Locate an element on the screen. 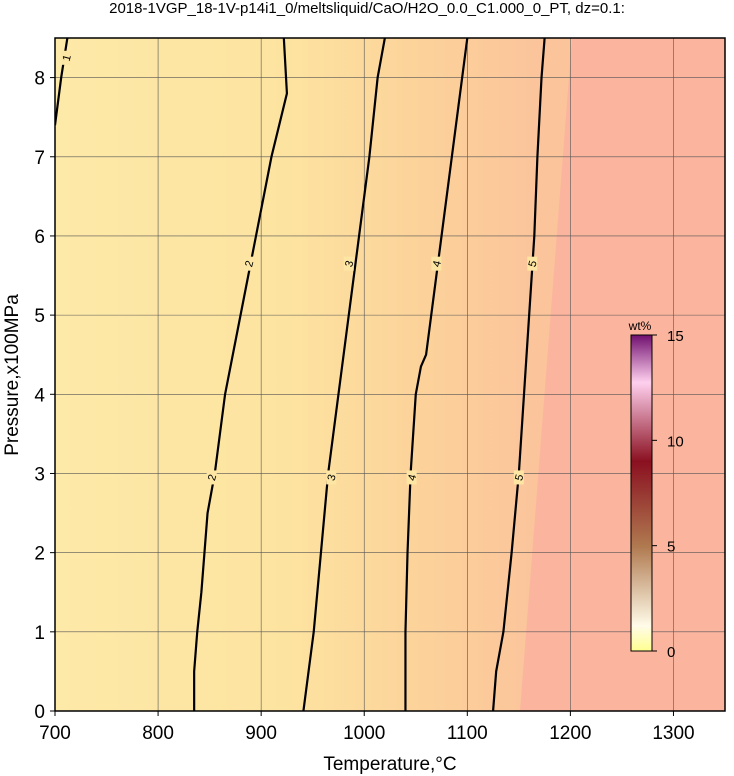 The height and width of the screenshot is (776, 734). x-tick-label: 1000 is located at coordinates (364, 733).